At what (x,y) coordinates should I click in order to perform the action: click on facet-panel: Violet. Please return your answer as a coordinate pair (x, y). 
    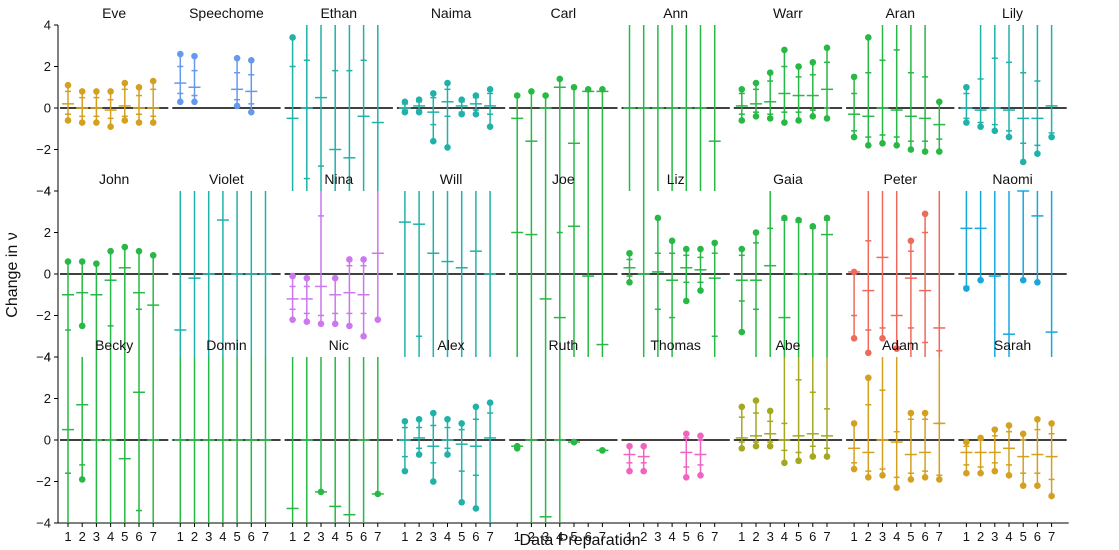
    Looking at the image, I should click on (226, 264).